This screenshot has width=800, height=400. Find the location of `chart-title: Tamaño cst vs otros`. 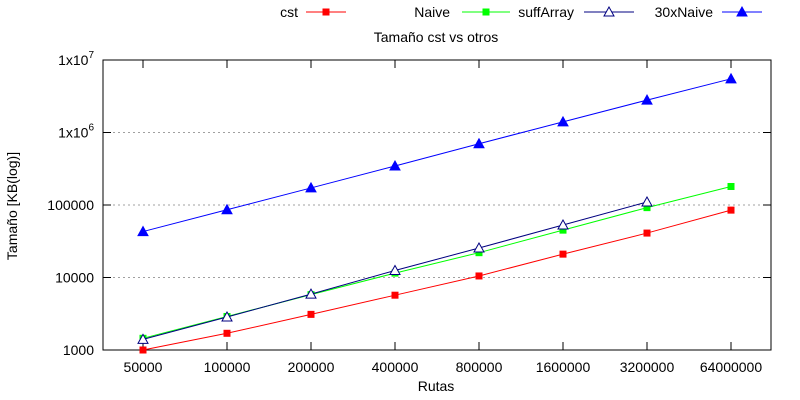

chart-title: Tamaño cst vs otros is located at coordinates (436, 37).